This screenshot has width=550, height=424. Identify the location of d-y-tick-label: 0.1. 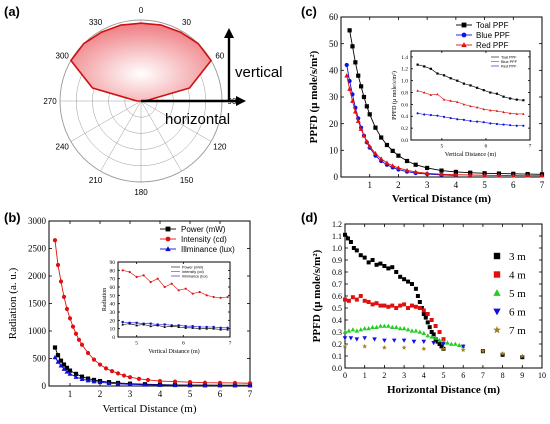
(337, 356).